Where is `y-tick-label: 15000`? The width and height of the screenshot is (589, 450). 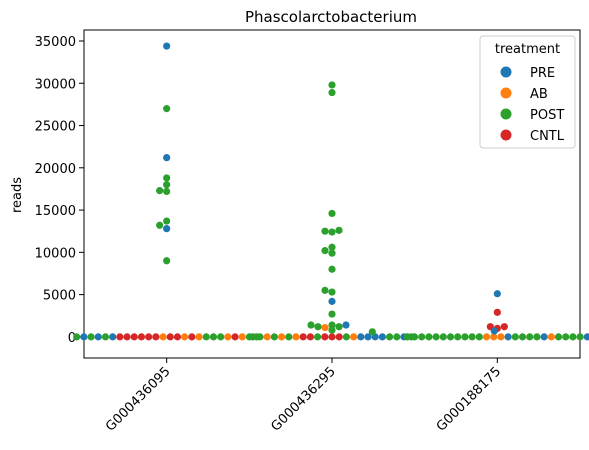 y-tick-label: 15000 is located at coordinates (55, 211).